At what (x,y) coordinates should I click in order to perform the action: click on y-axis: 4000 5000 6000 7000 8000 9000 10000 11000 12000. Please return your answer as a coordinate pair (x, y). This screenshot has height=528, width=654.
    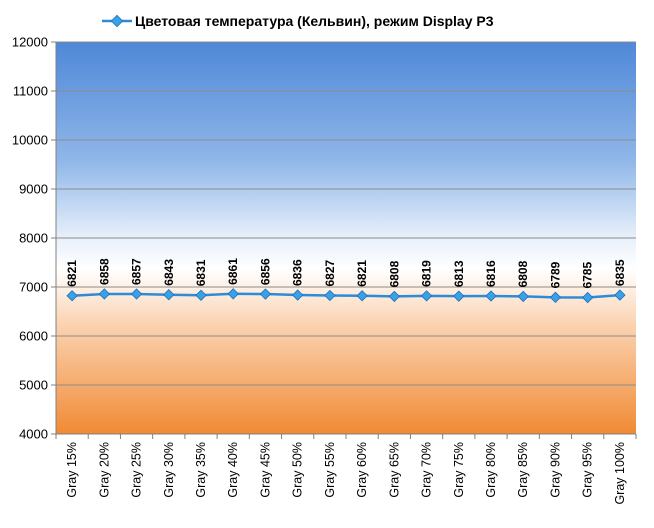
    Looking at the image, I should click on (34, 238).